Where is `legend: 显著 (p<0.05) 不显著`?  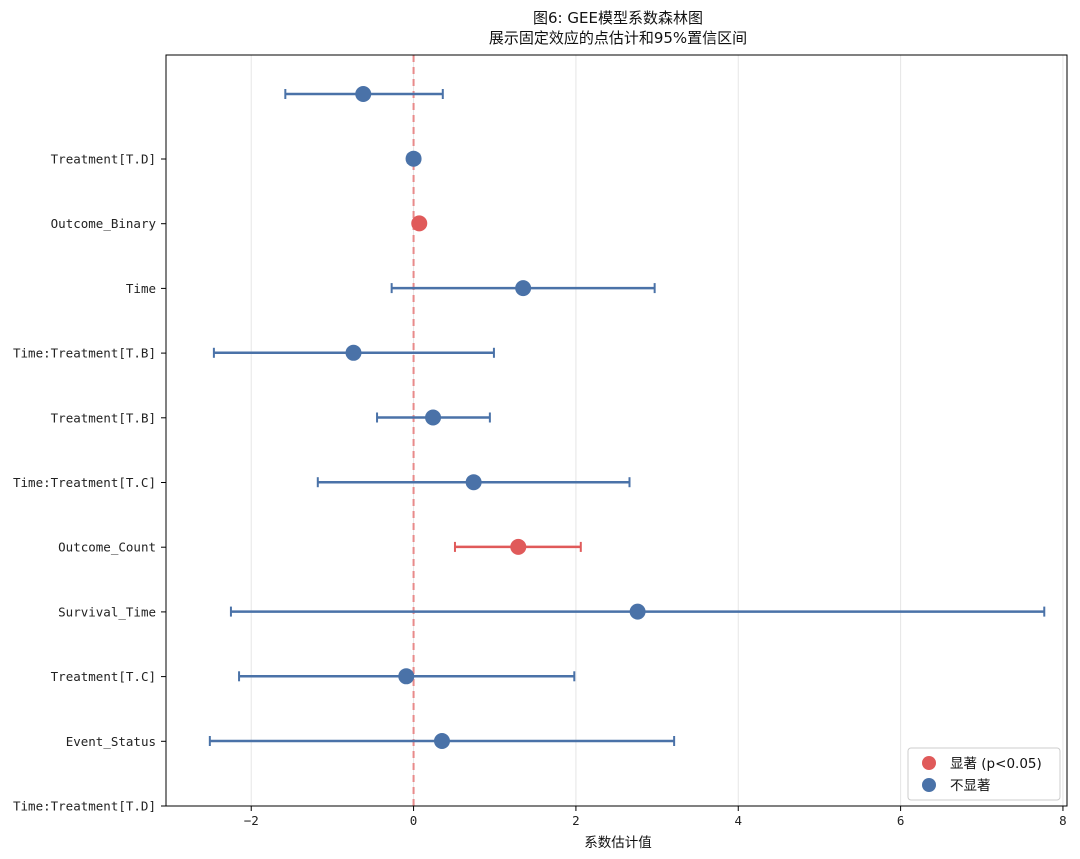
legend: 显著 (p<0.05) 不显著 is located at coordinates (984, 774).